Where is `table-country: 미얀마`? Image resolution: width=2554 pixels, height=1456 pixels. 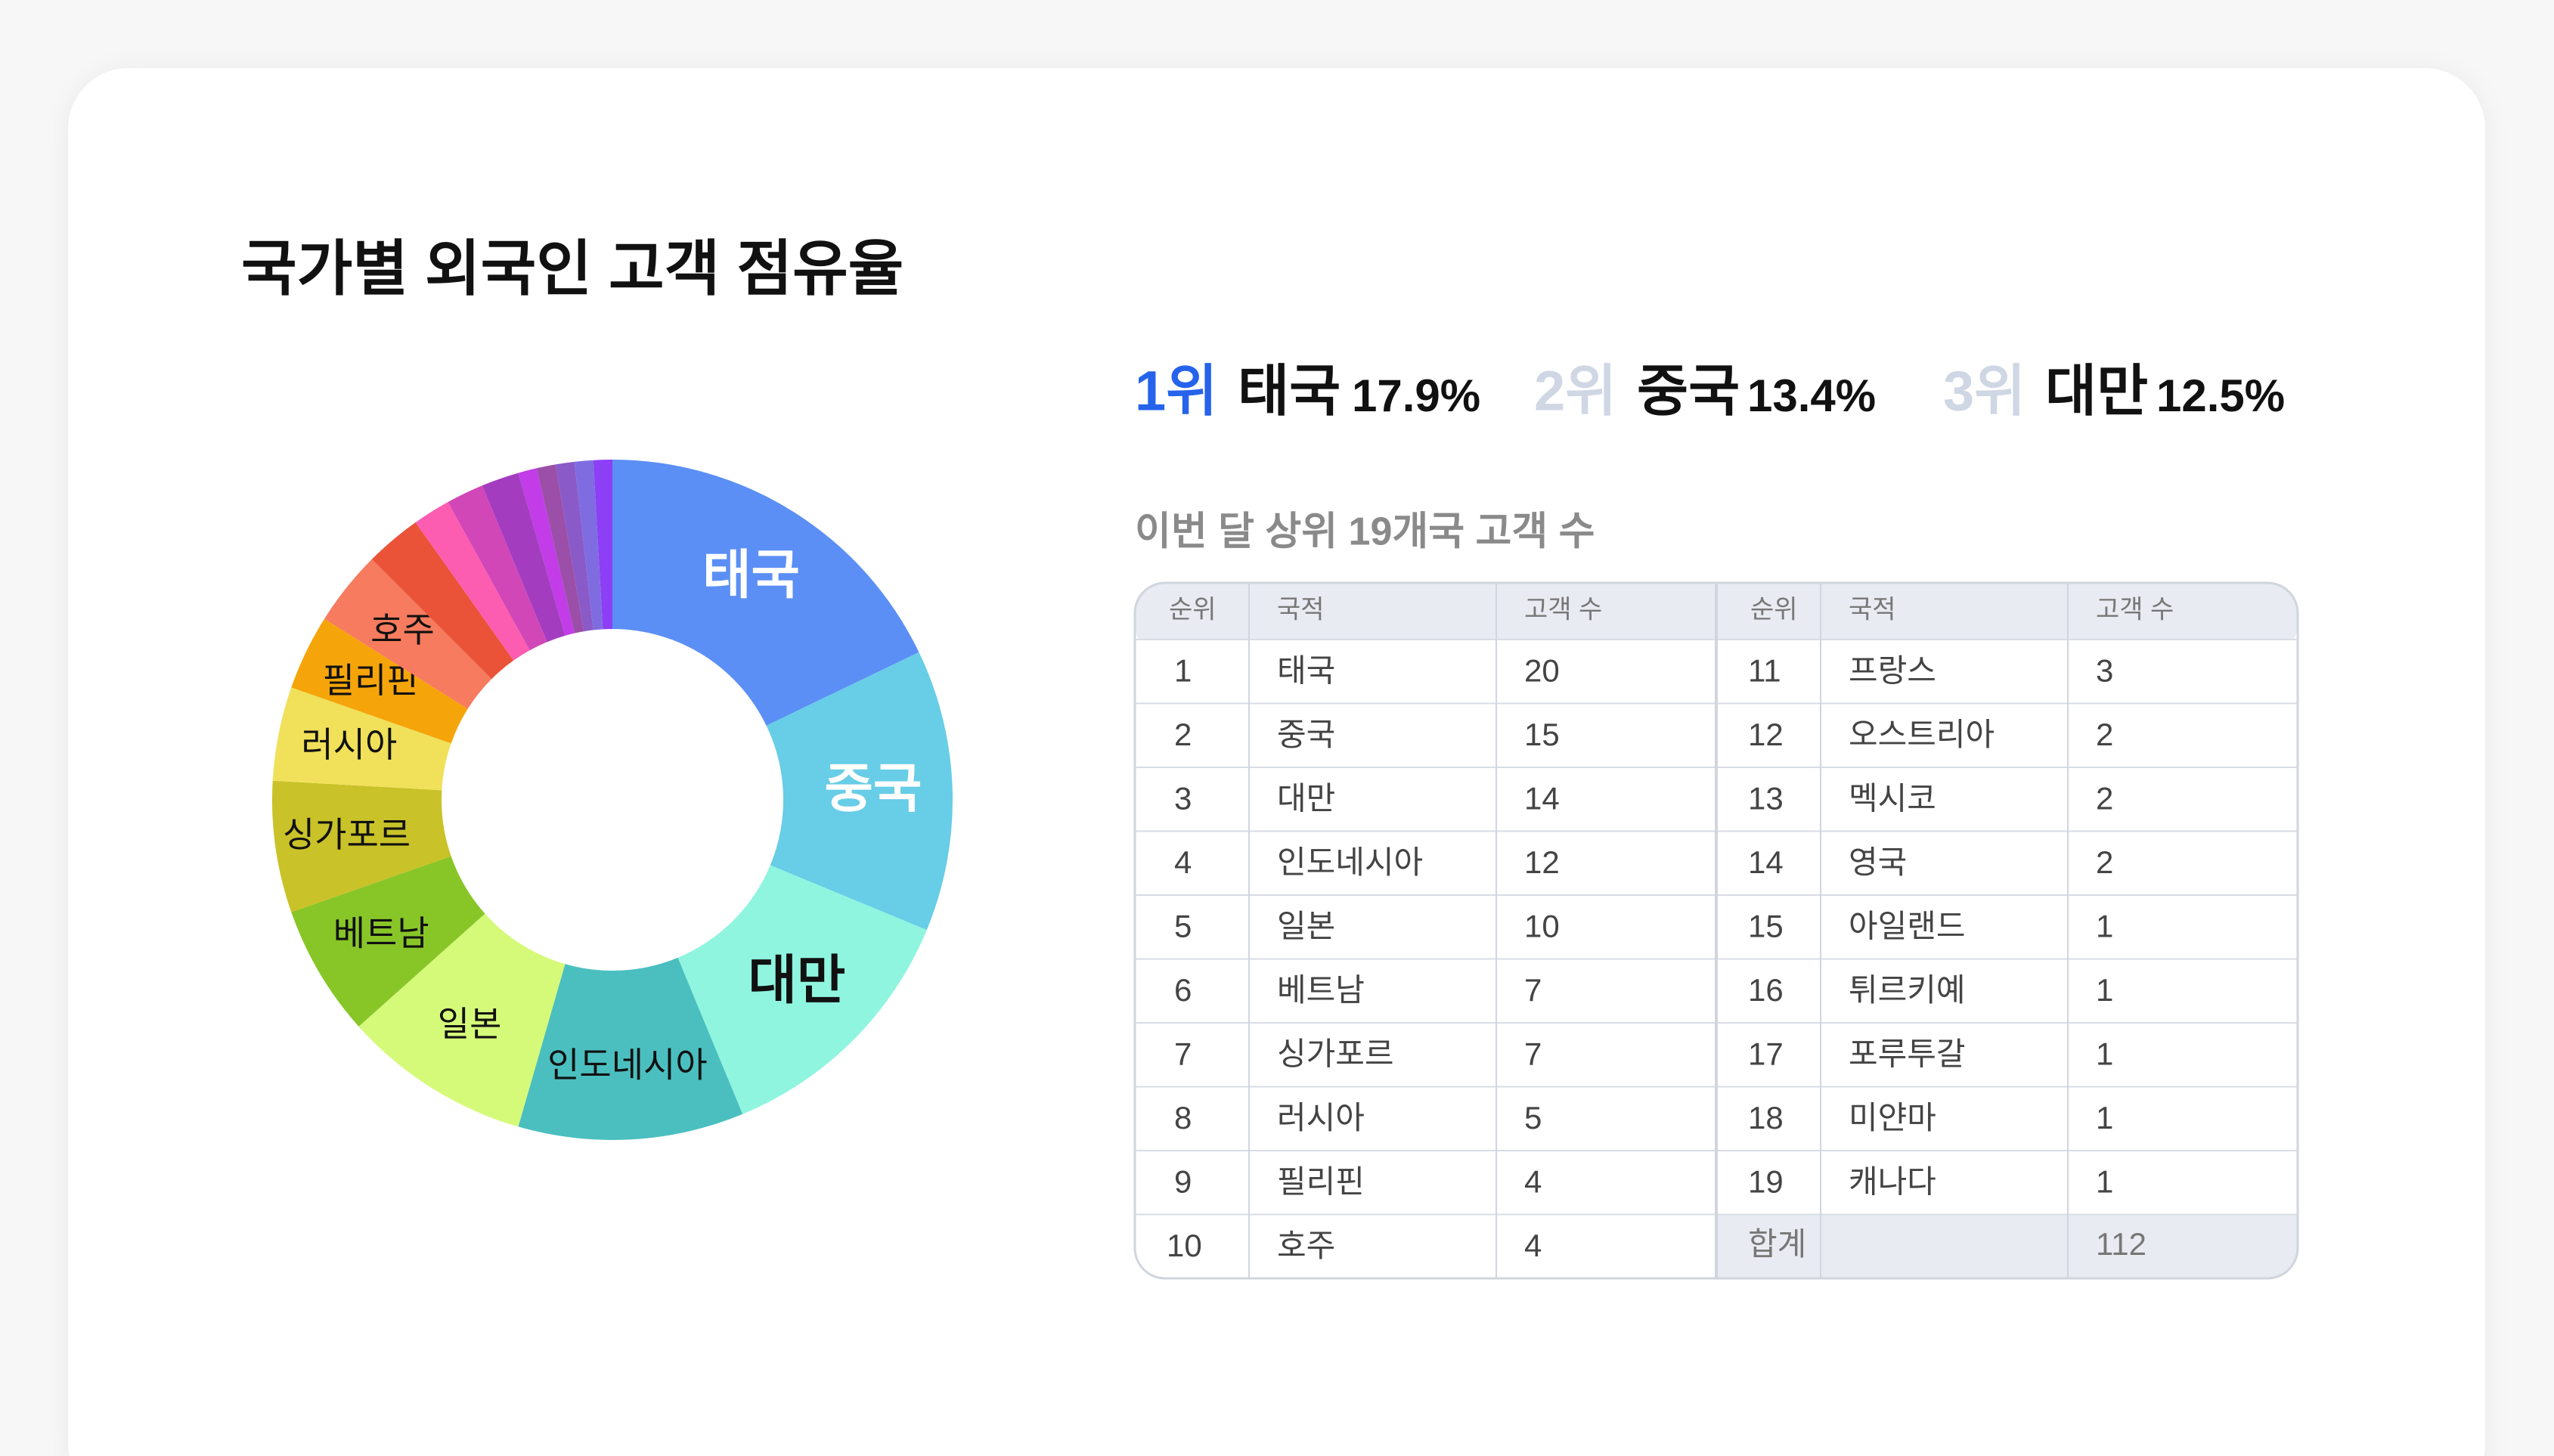
table-country: 미얀마 is located at coordinates (1893, 1117).